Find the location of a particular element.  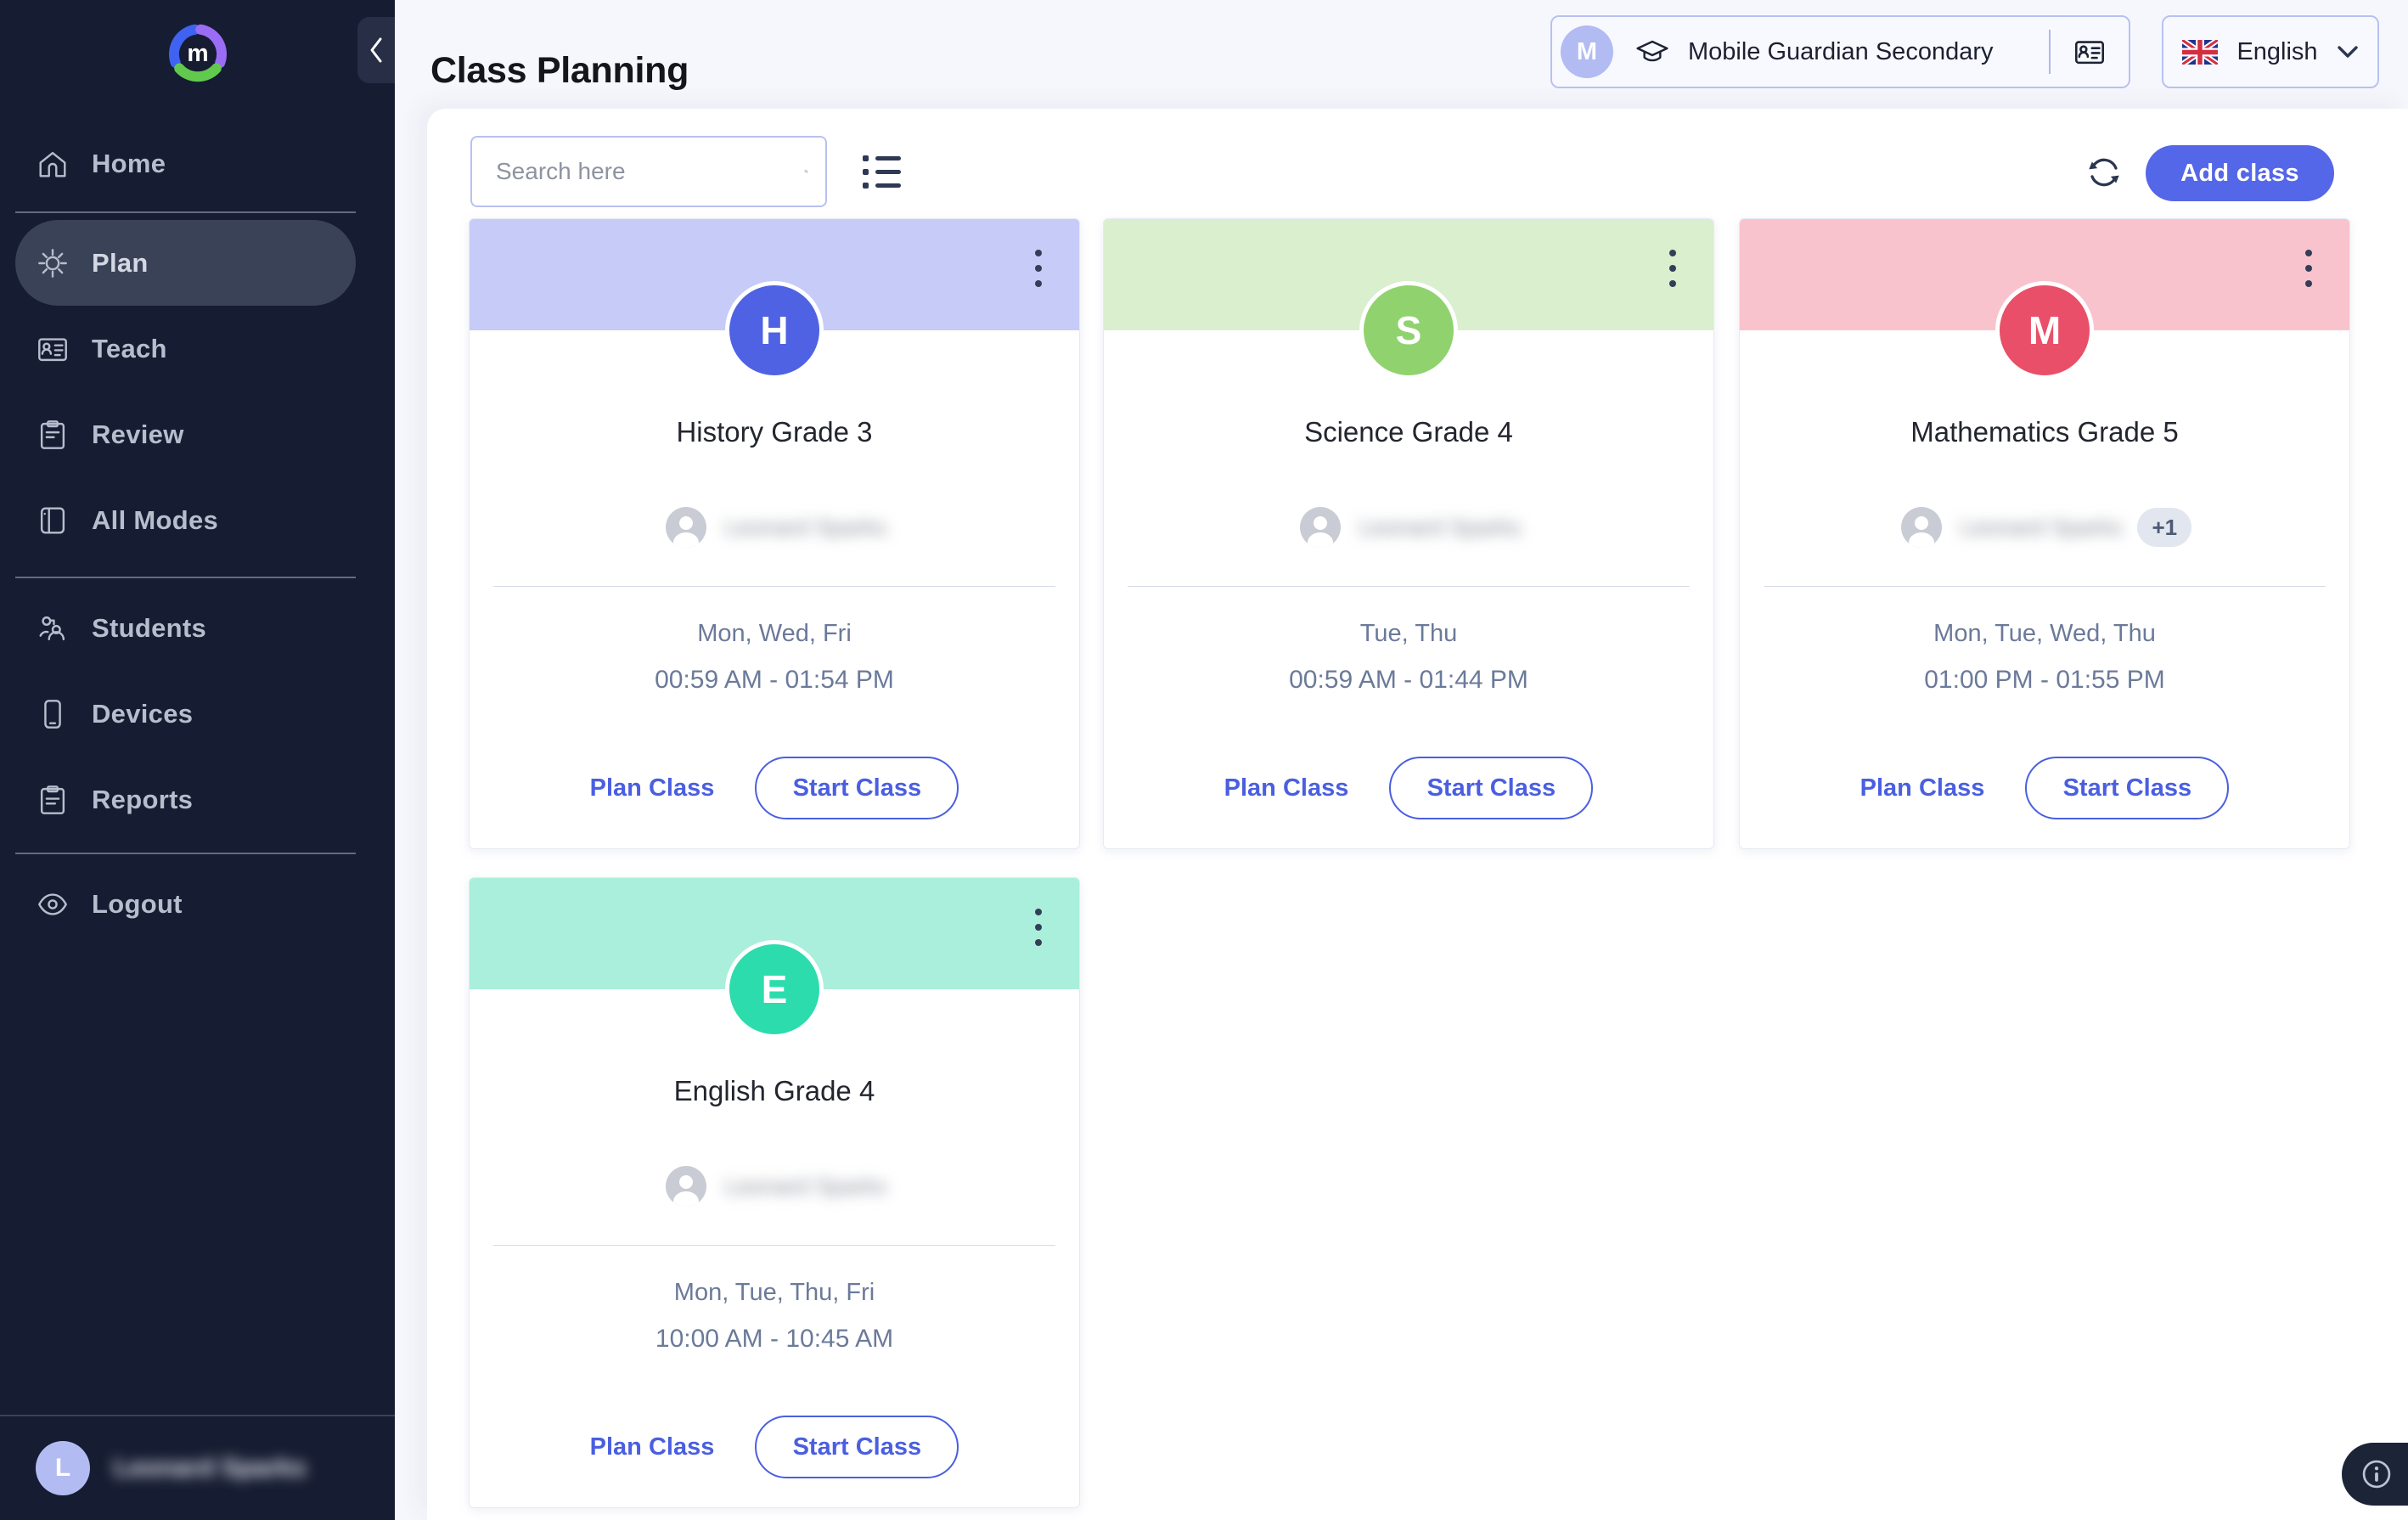

sidebar-item-review: Review is located at coordinates (197, 434).